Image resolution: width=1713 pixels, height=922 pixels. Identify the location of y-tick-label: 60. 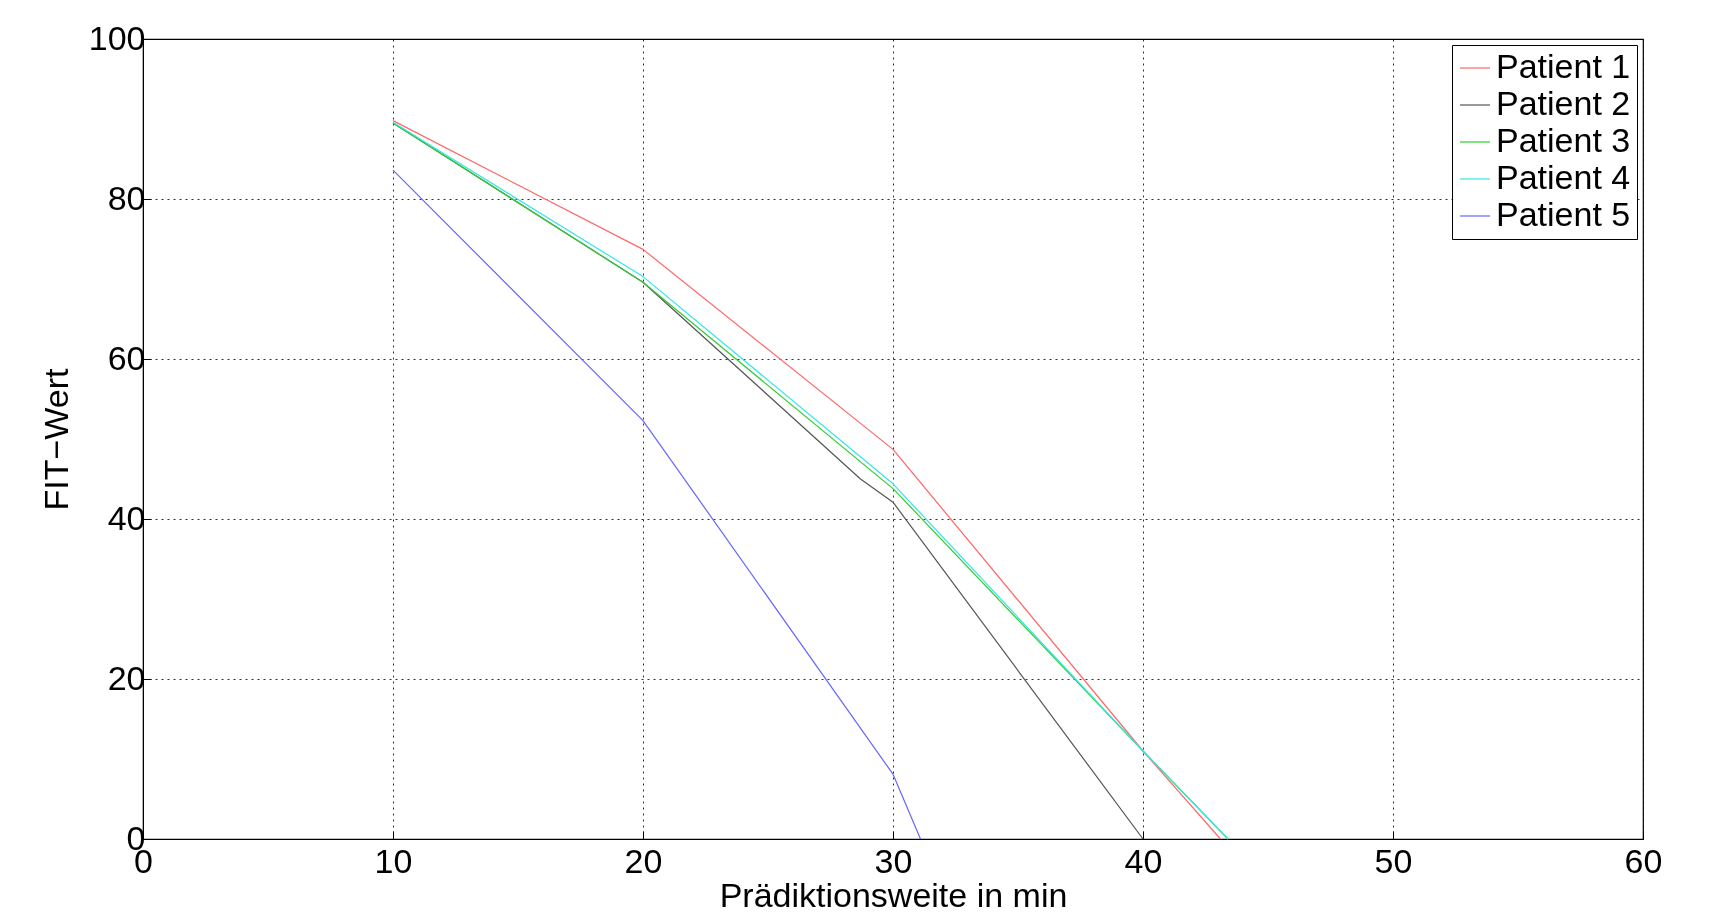
(126, 357).